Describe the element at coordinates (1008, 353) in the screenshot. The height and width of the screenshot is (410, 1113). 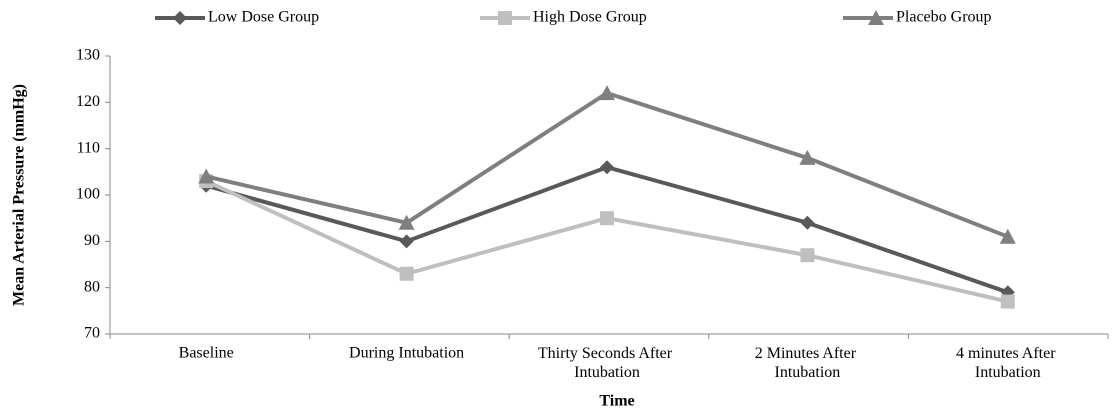
I see `x-tick-label-line: 4 minutes After` at that location.